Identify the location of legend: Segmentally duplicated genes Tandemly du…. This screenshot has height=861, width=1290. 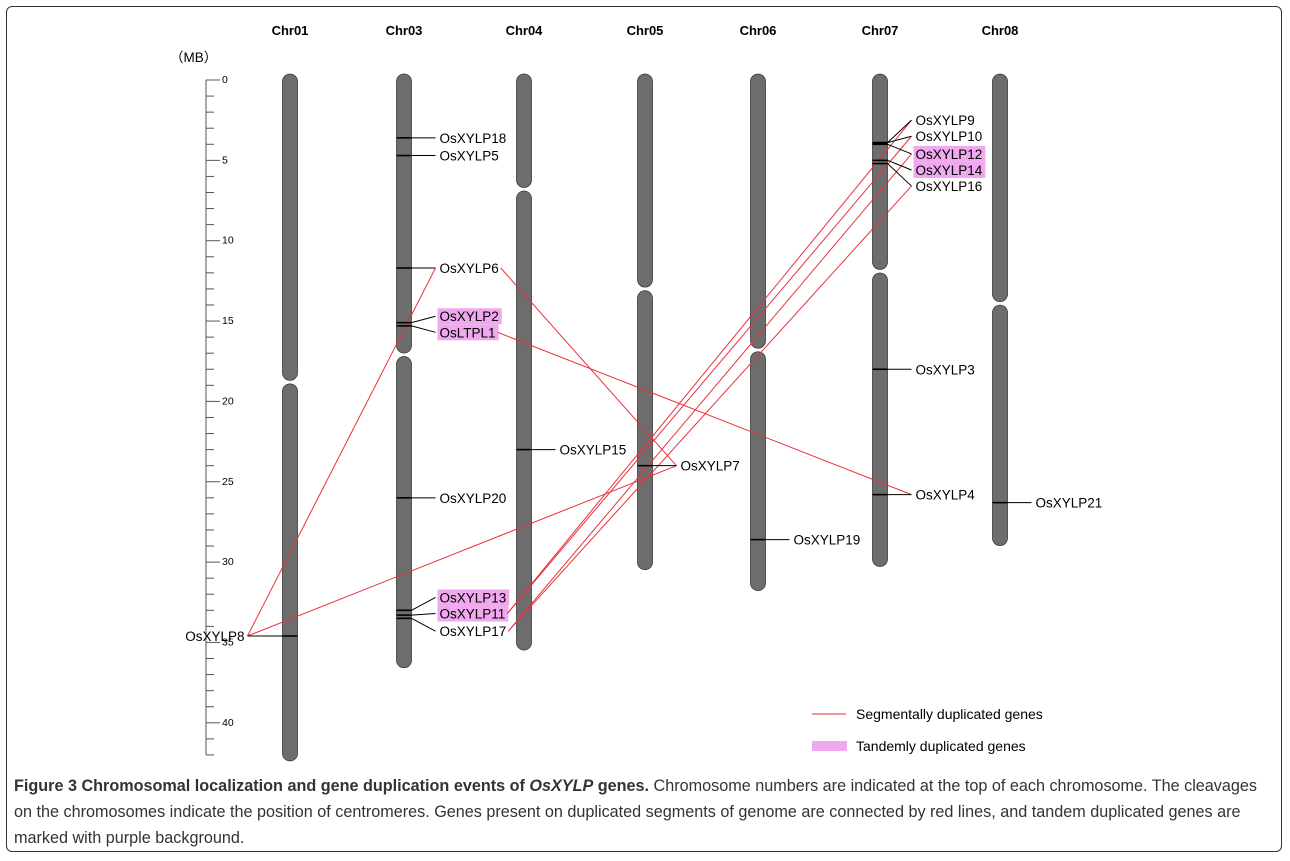
(927, 730).